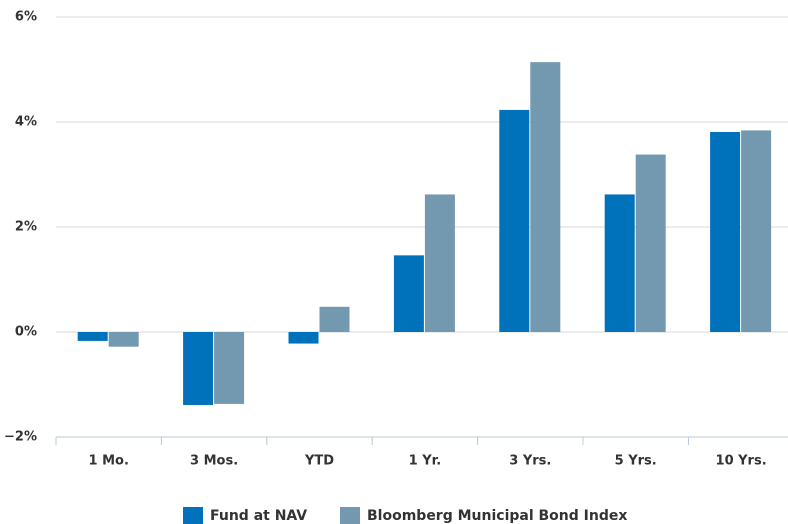 The width and height of the screenshot is (788, 524). What do you see at coordinates (26, 227) in the screenshot?
I see `y-tick-label: 2%` at bounding box center [26, 227].